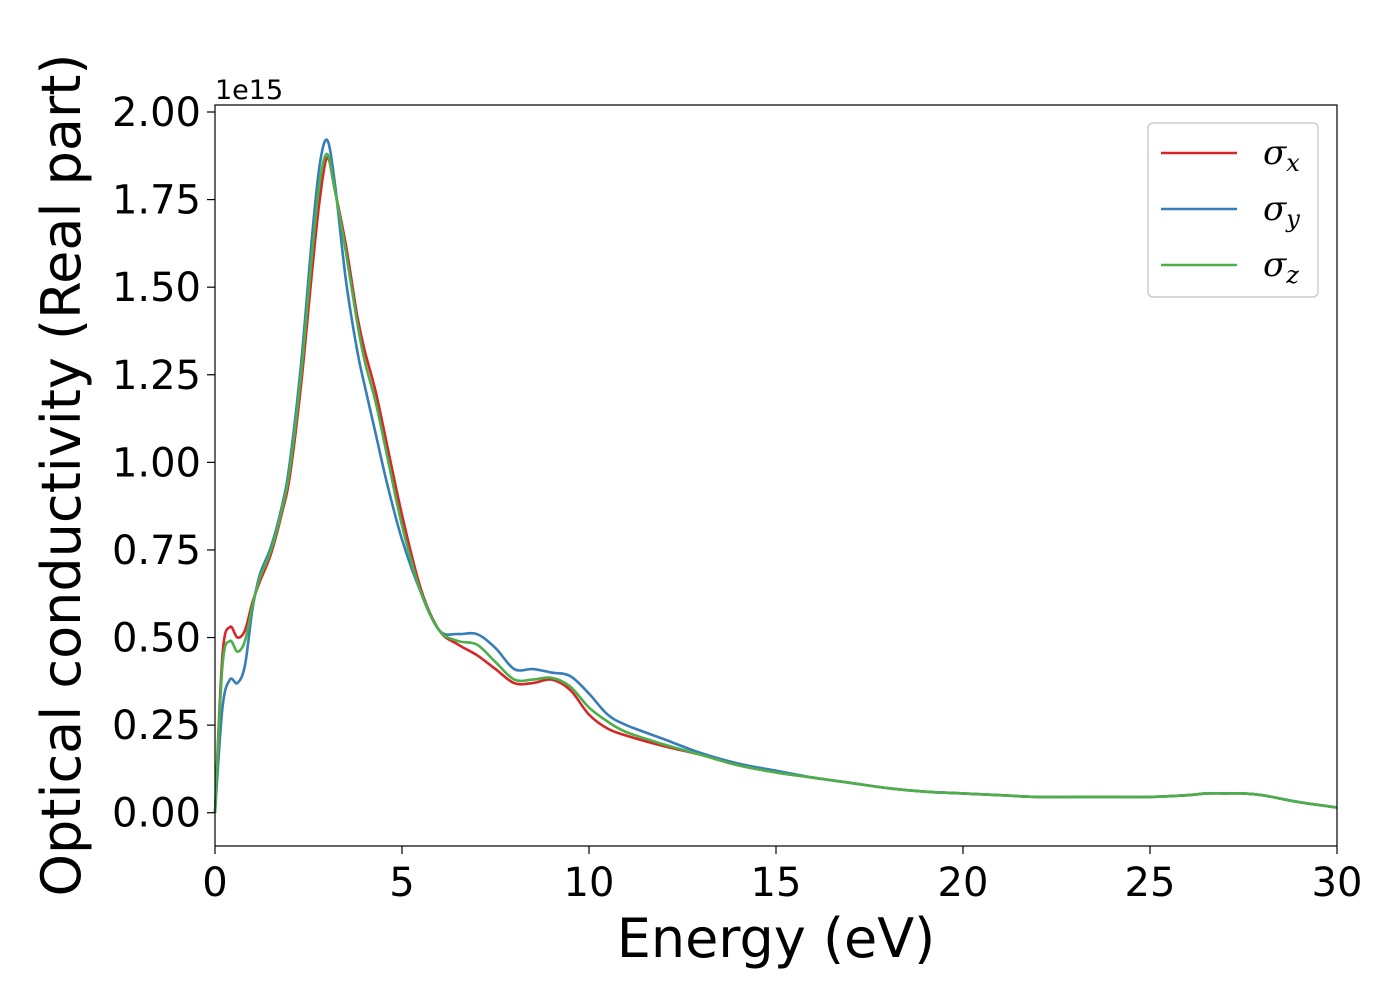 Image resolution: width=1400 pixels, height=1000 pixels. I want to click on x-tick-label: 5, so click(401, 883).